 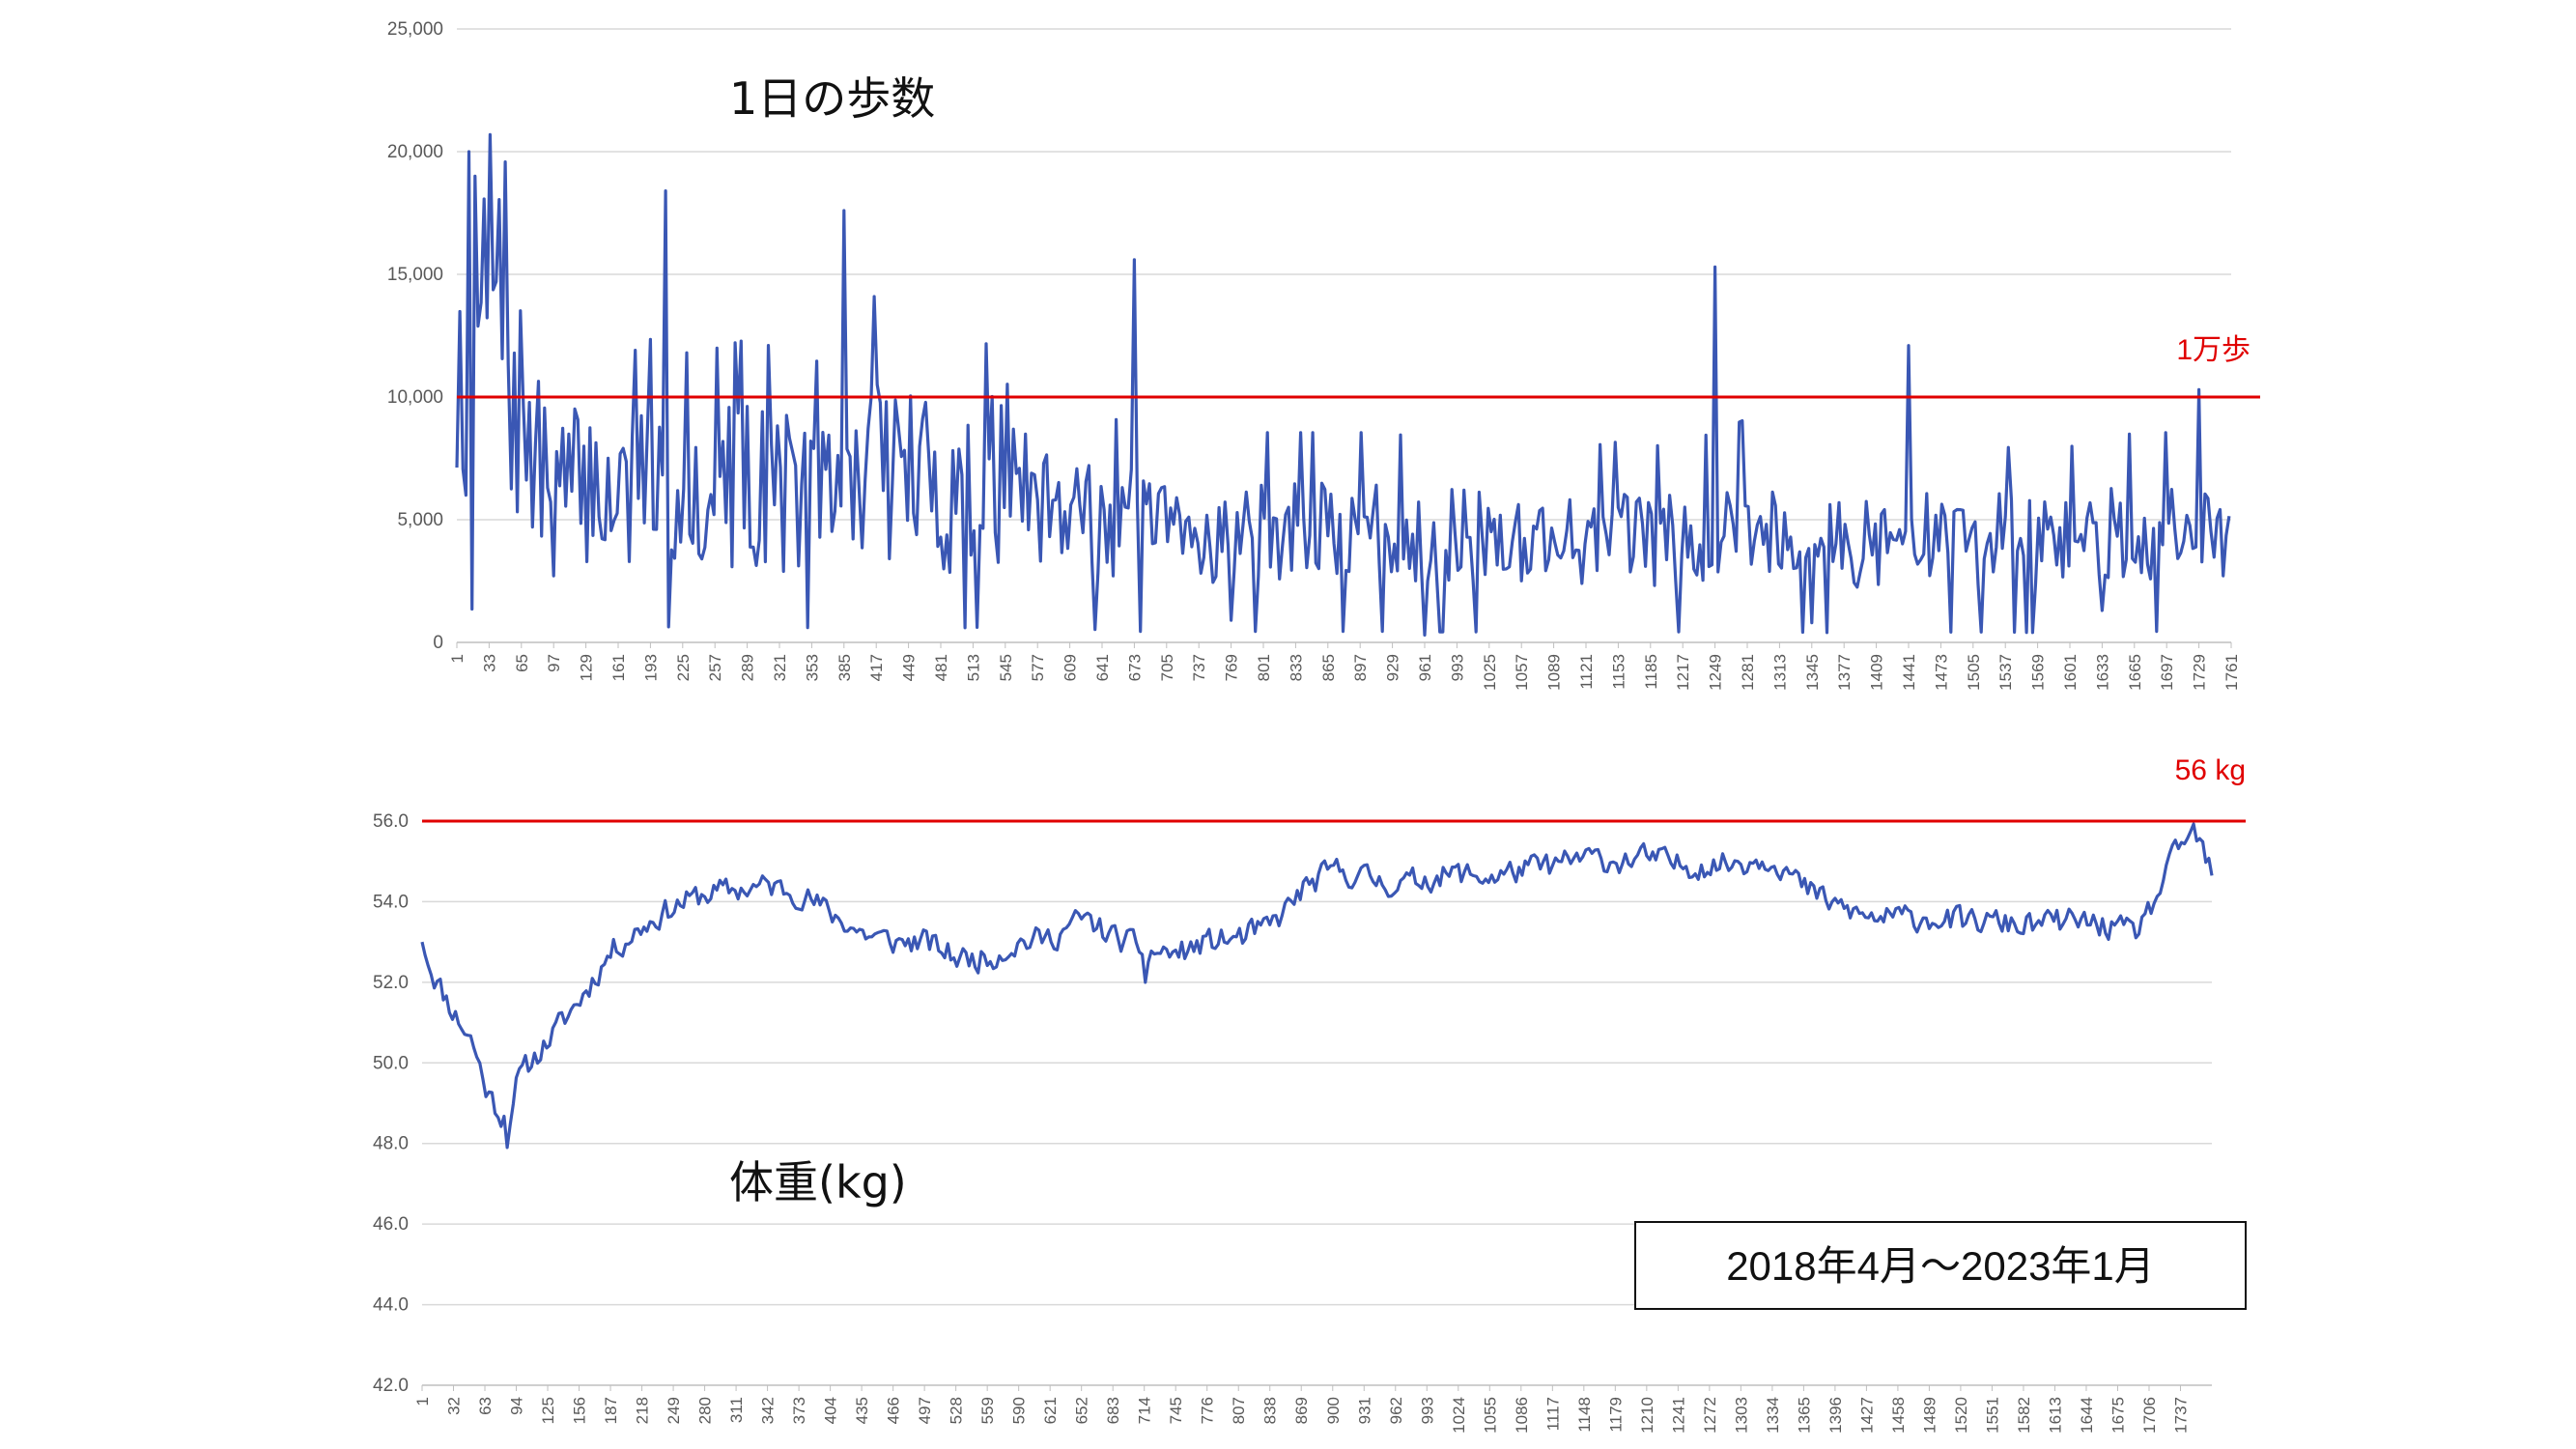 What do you see at coordinates (1006, 667) in the screenshot?
I see `x-tick-label: 545` at bounding box center [1006, 667].